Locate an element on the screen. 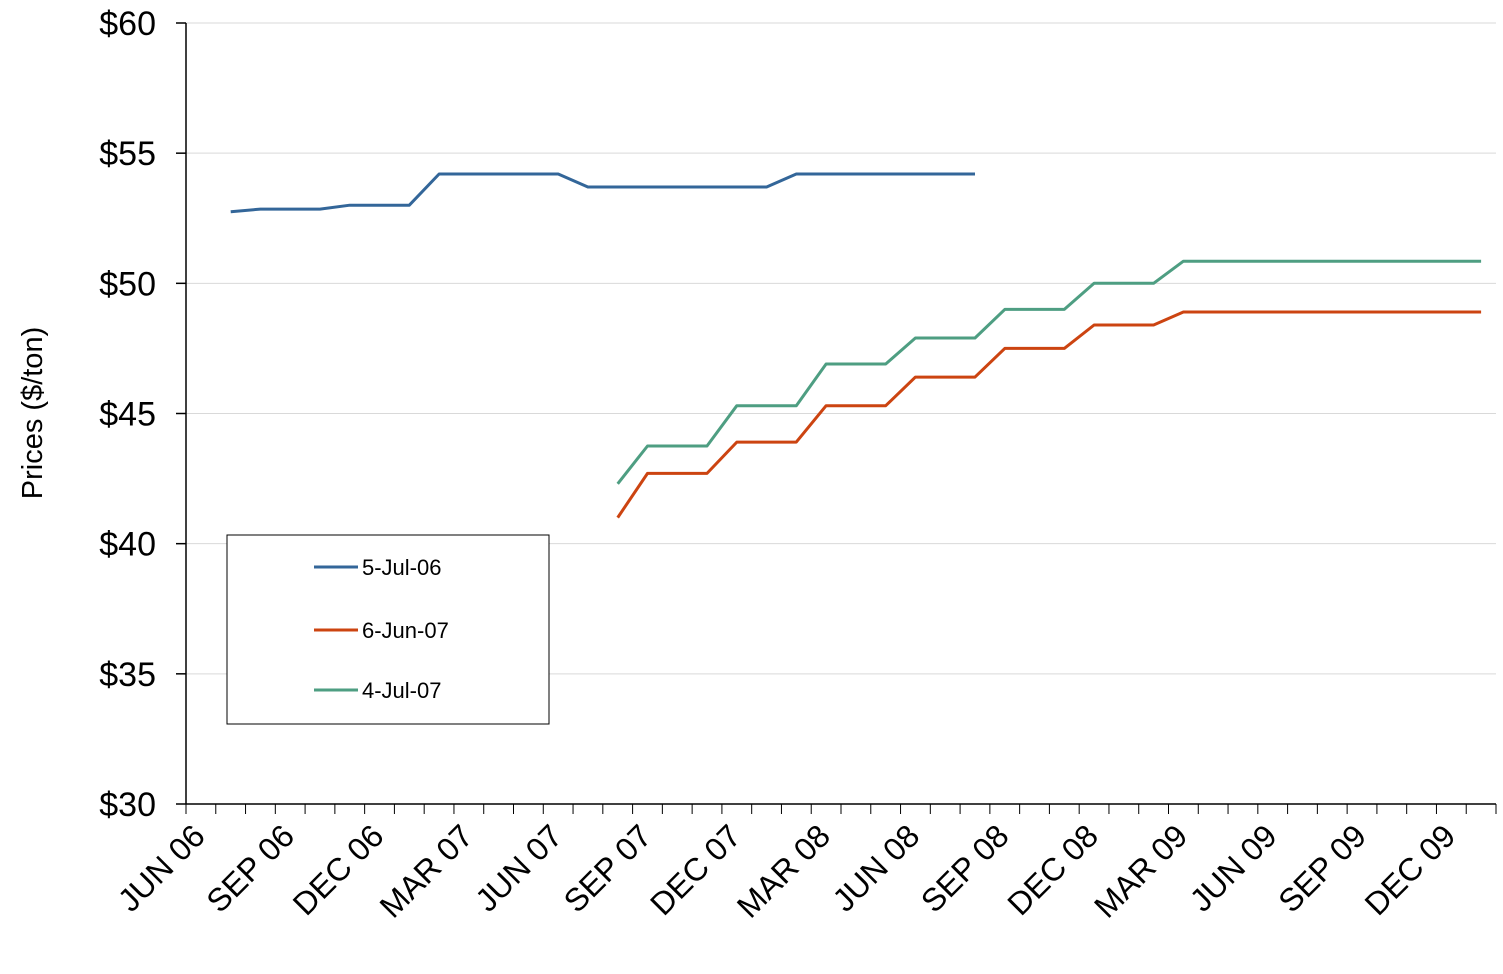 Image resolution: width=1503 pixels, height=974 pixels. x-tick-label: SEP 08 is located at coordinates (965, 868).